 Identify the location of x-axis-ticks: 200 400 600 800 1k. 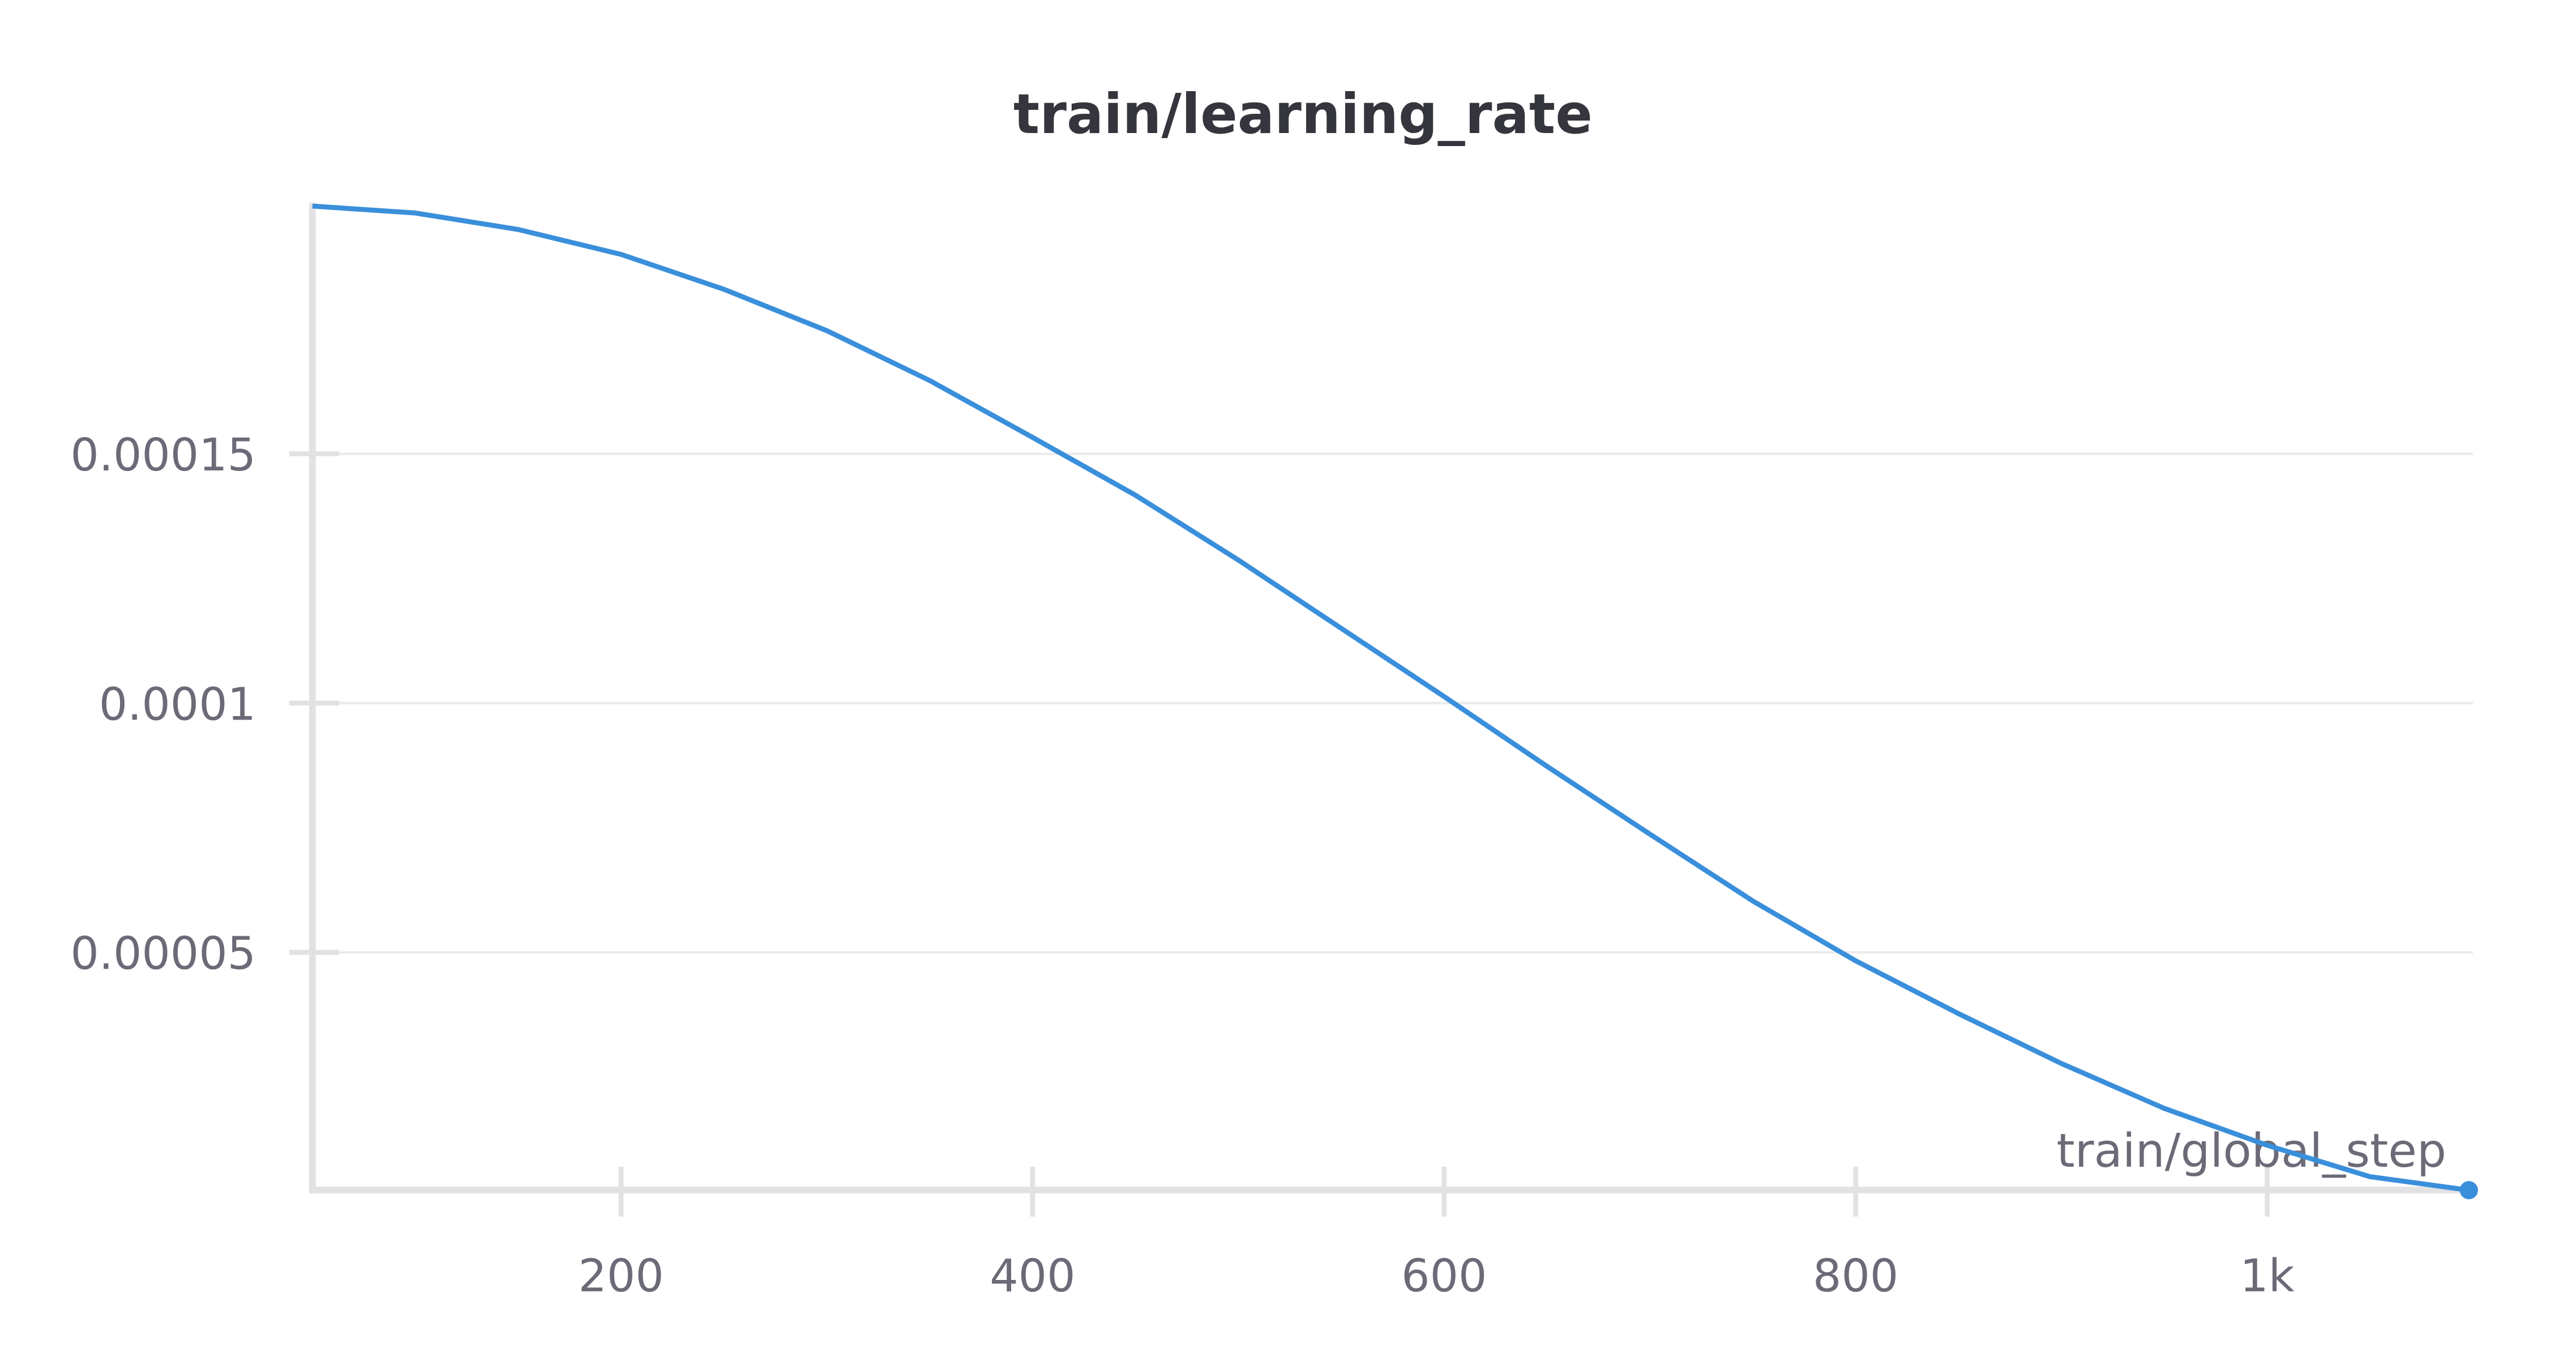
(1436, 1234).